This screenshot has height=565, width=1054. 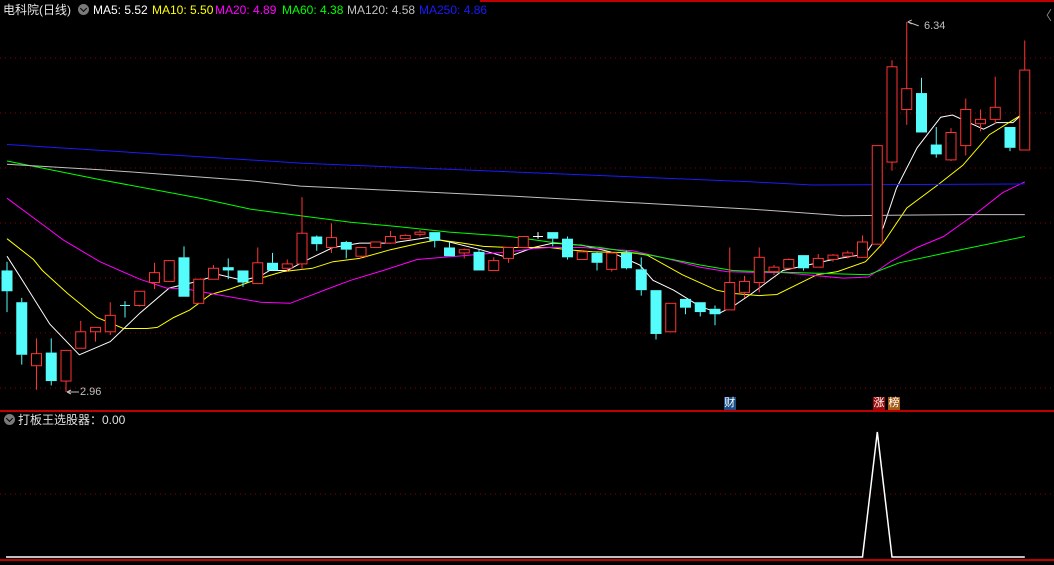 I want to click on collapse-arrow-icon: 〈, so click(x=1045, y=15).